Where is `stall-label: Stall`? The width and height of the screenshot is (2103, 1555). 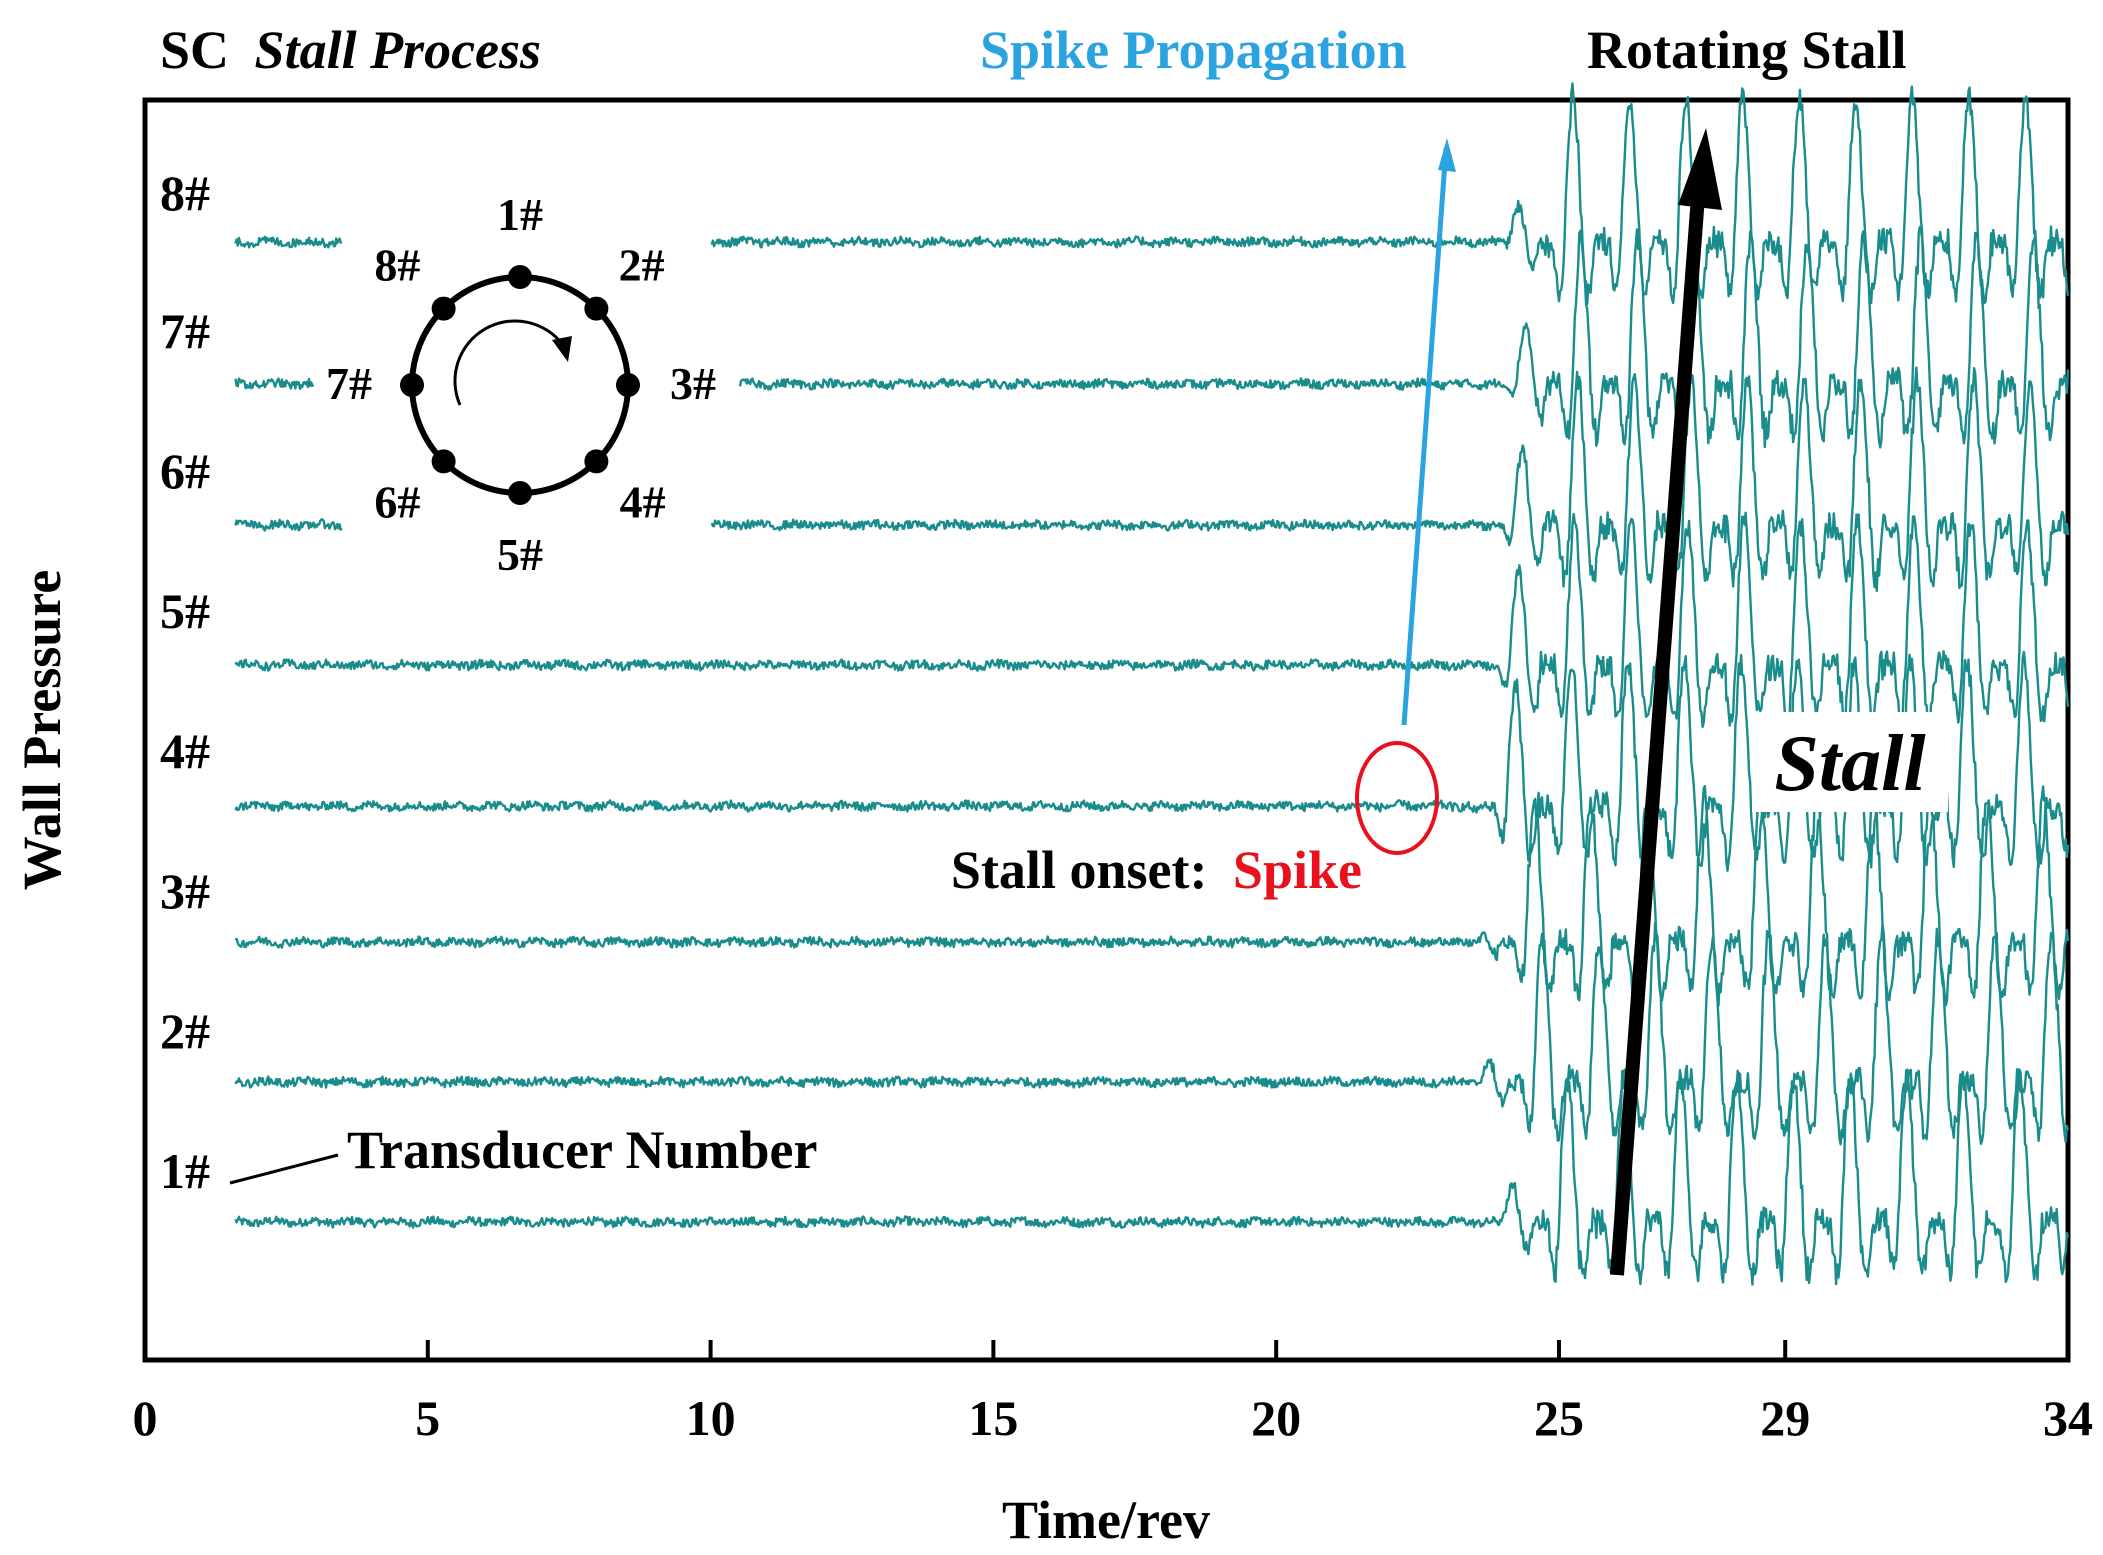
stall-label: Stall is located at coordinates (1850, 764).